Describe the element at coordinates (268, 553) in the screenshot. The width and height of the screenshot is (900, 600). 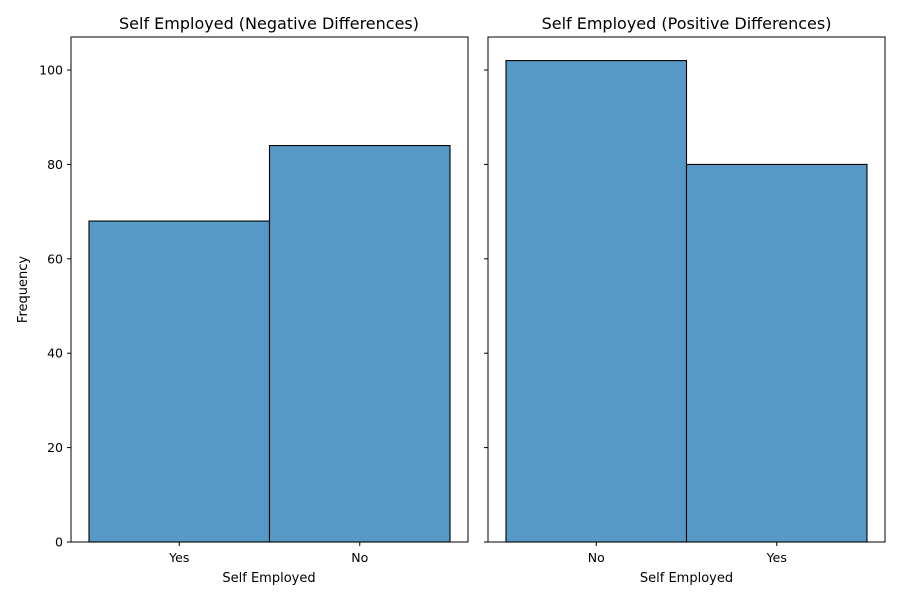
I see `x-ticks: Yes No` at that location.